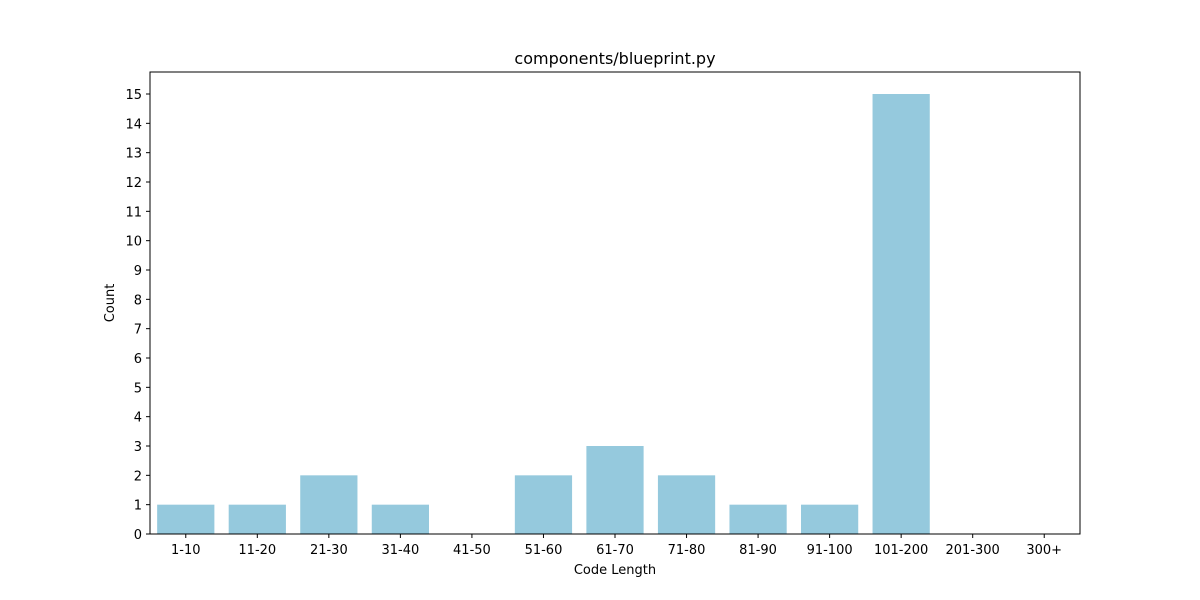 The height and width of the screenshot is (600, 1200). Describe the element at coordinates (138, 506) in the screenshot. I see `y-tick-label: 1` at that location.